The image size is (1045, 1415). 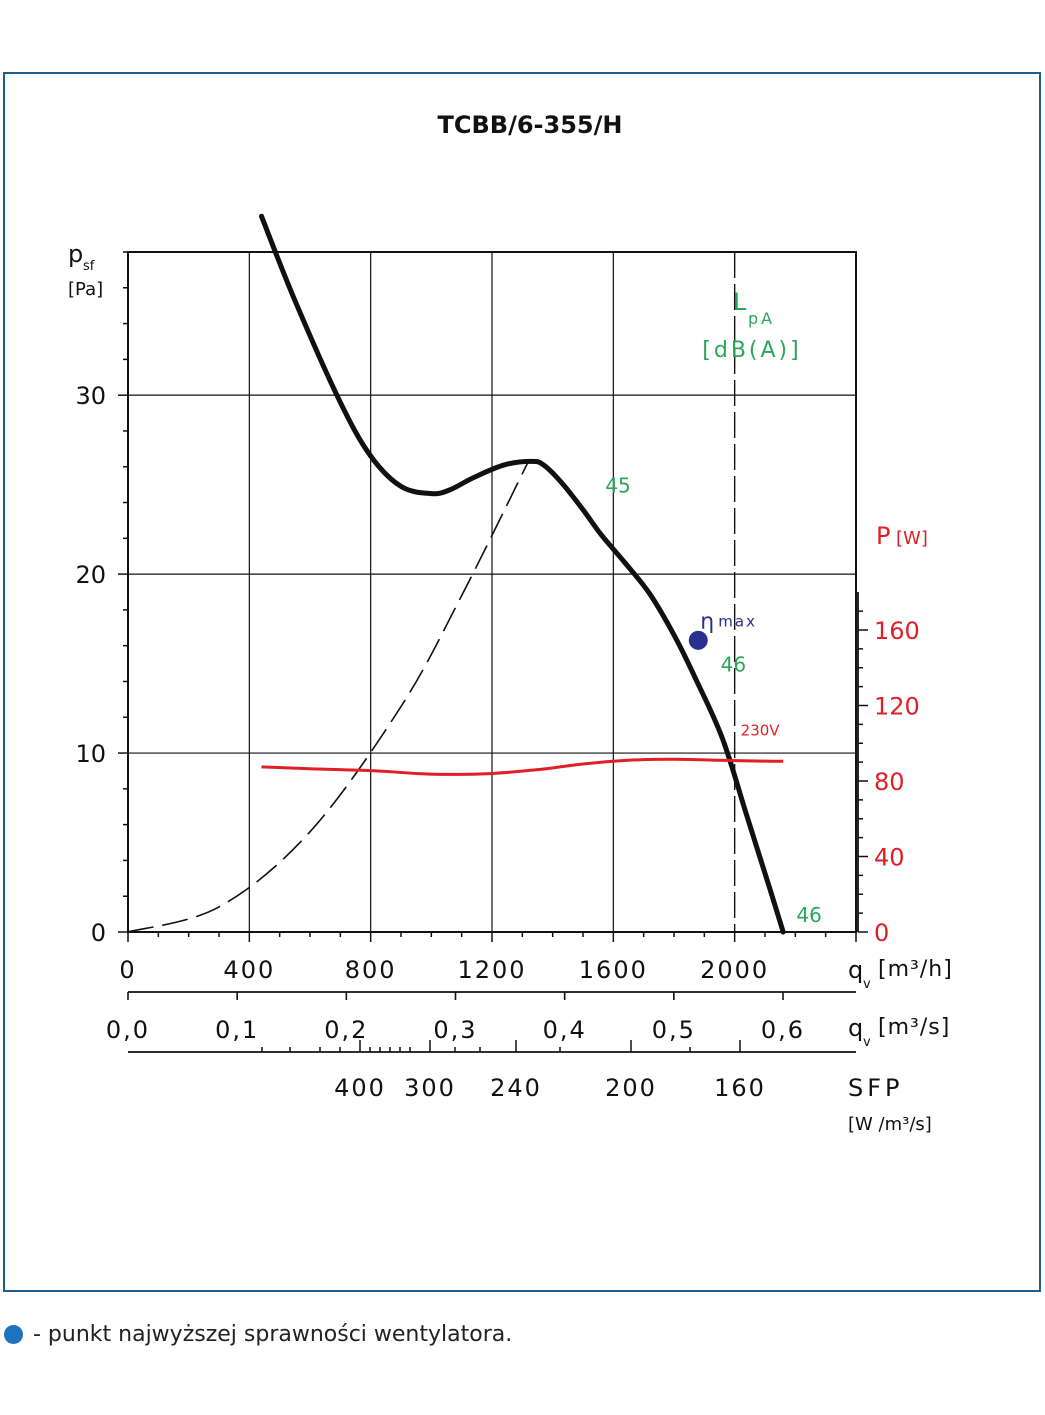 What do you see at coordinates (897, 631) in the screenshot?
I see `power-tick-label: 160` at bounding box center [897, 631].